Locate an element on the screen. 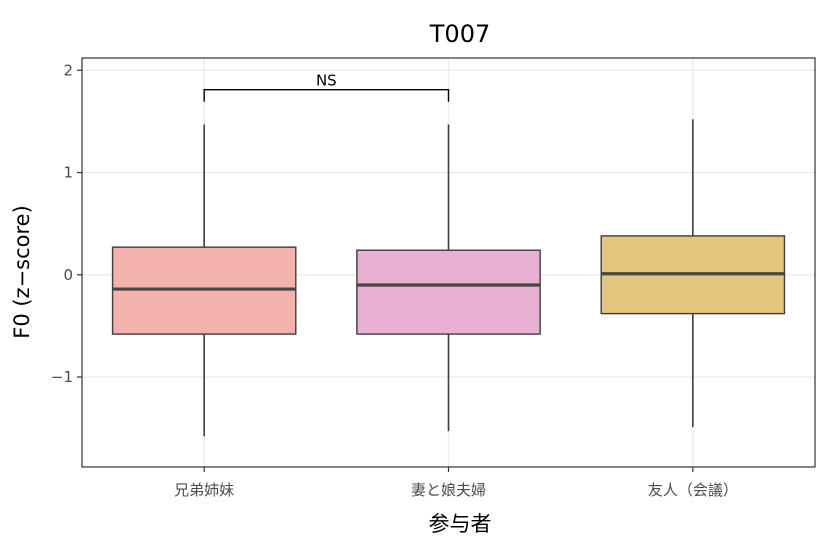 The width and height of the screenshot is (826, 537). x-tick-label: 友人（会議） is located at coordinates (693, 490).